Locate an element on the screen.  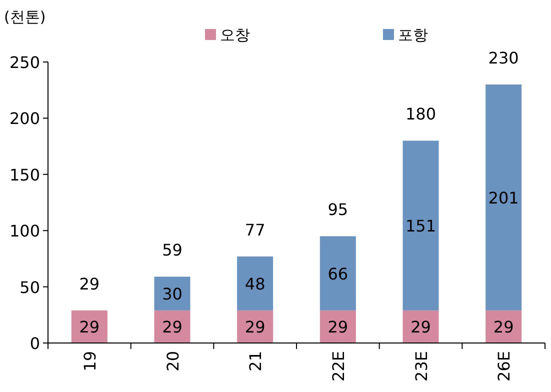
total-label: 77 is located at coordinates (255, 230).